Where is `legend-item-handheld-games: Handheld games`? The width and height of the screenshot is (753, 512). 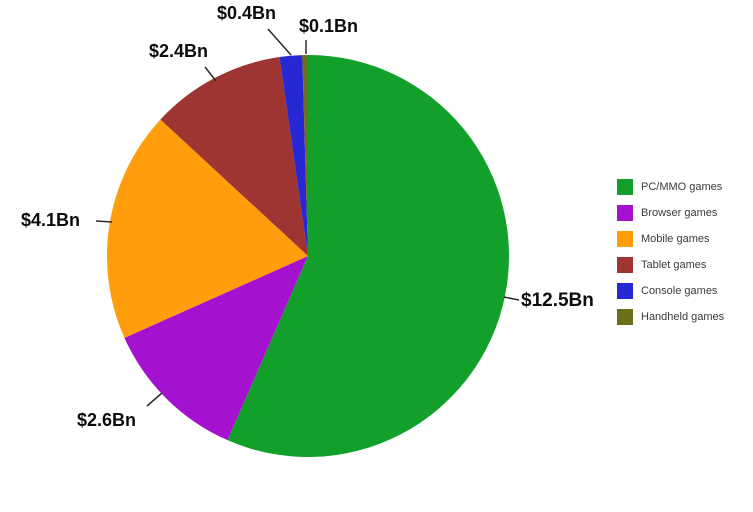 legend-item-handheld-games: Handheld games is located at coordinates (670, 317).